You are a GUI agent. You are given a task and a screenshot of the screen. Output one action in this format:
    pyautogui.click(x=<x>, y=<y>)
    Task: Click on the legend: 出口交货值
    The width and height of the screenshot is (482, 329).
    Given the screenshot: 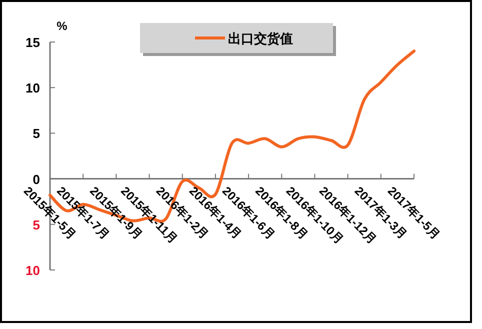 What is the action you would take?
    pyautogui.click(x=238, y=39)
    